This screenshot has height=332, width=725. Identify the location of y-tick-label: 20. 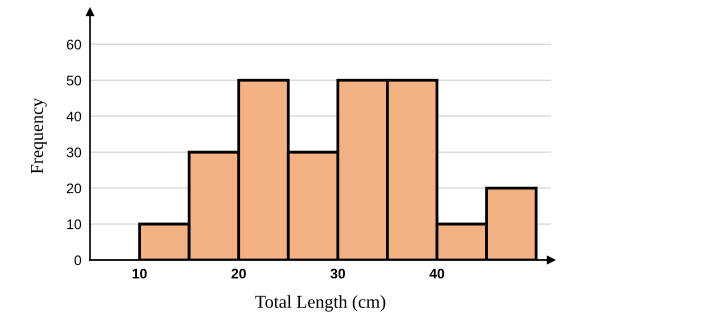
(74, 188).